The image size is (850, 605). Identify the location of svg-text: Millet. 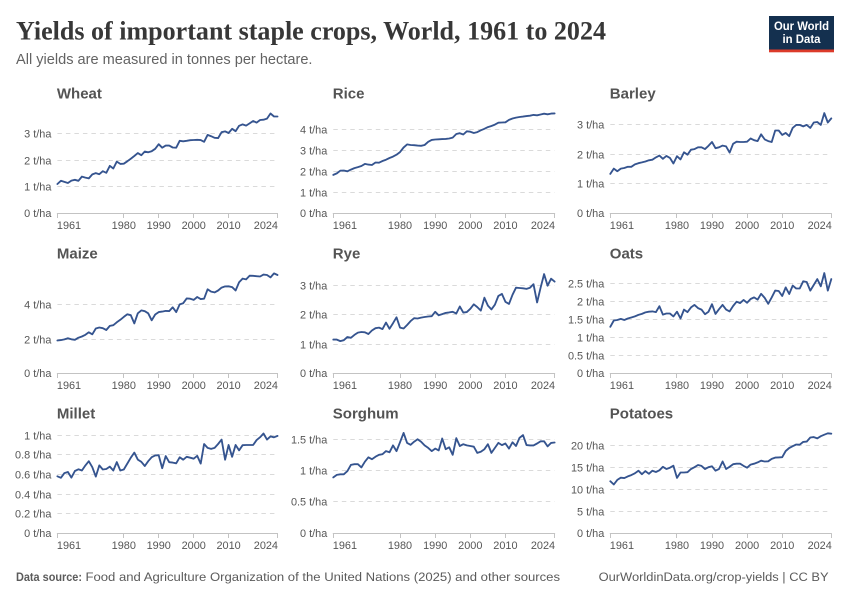
(76, 413).